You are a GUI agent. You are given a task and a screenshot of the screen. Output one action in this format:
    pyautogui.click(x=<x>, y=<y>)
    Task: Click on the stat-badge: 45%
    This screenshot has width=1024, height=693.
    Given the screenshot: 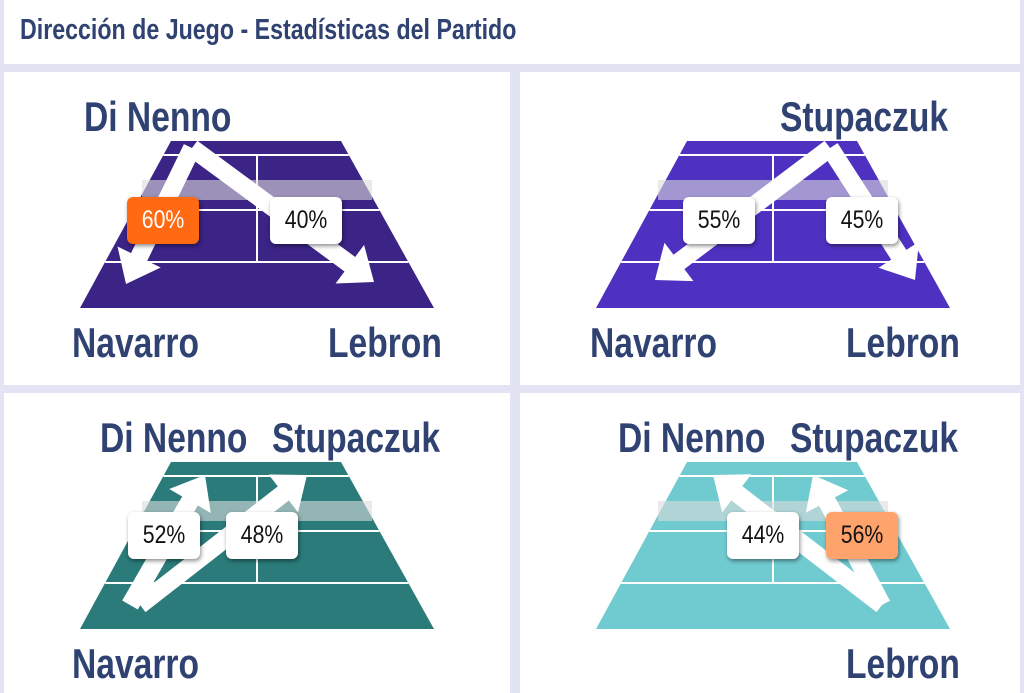 What is the action you would take?
    pyautogui.click(x=862, y=220)
    